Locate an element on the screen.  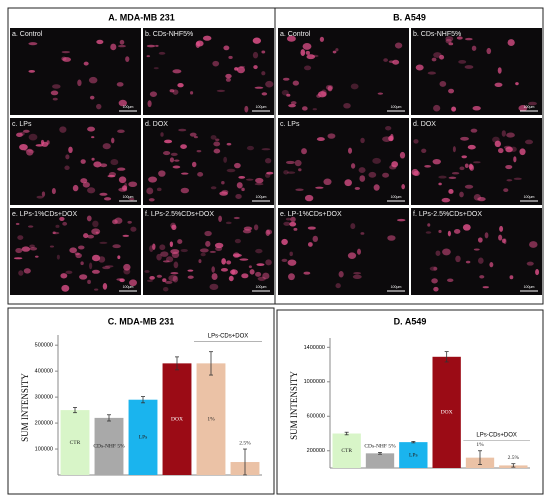
image-label: a. Control is located at coordinates (27, 34).